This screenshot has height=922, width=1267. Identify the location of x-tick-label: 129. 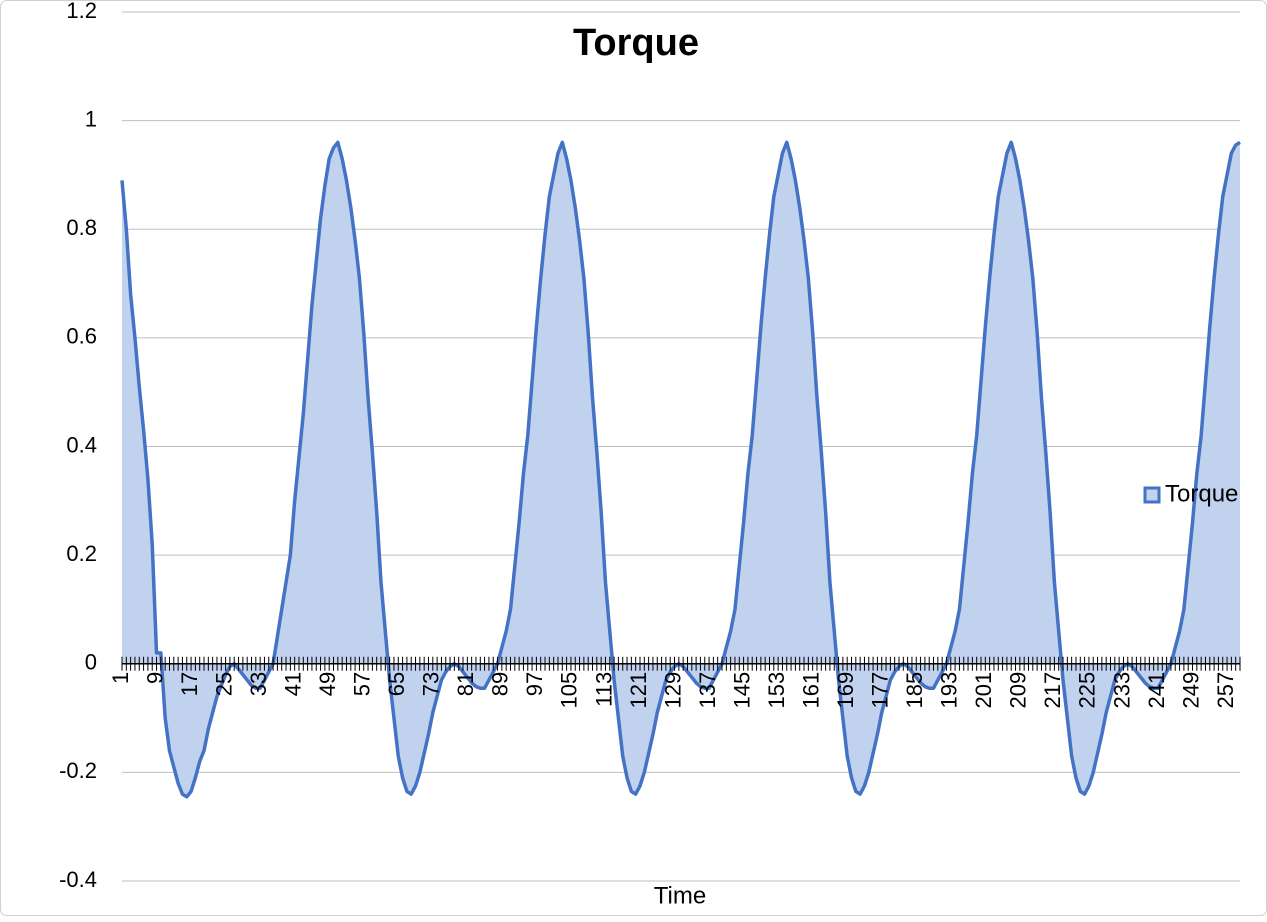
(672, 690).